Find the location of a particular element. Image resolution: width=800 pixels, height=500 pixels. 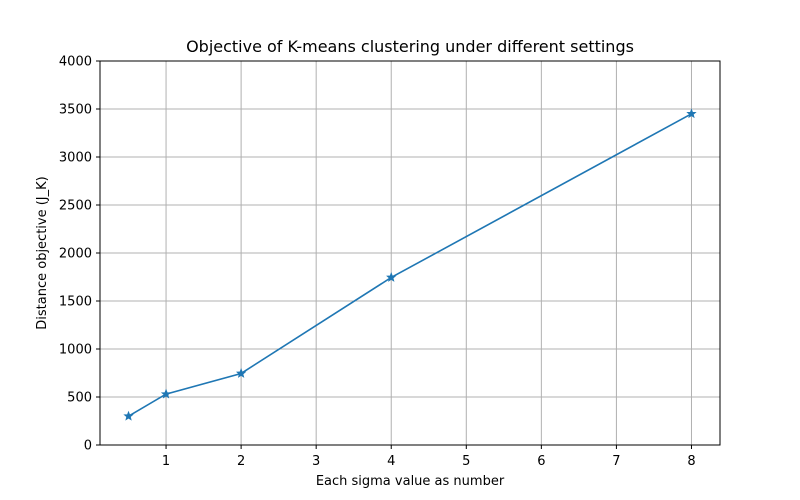

y-tick-label: 3000 is located at coordinates (75, 158).